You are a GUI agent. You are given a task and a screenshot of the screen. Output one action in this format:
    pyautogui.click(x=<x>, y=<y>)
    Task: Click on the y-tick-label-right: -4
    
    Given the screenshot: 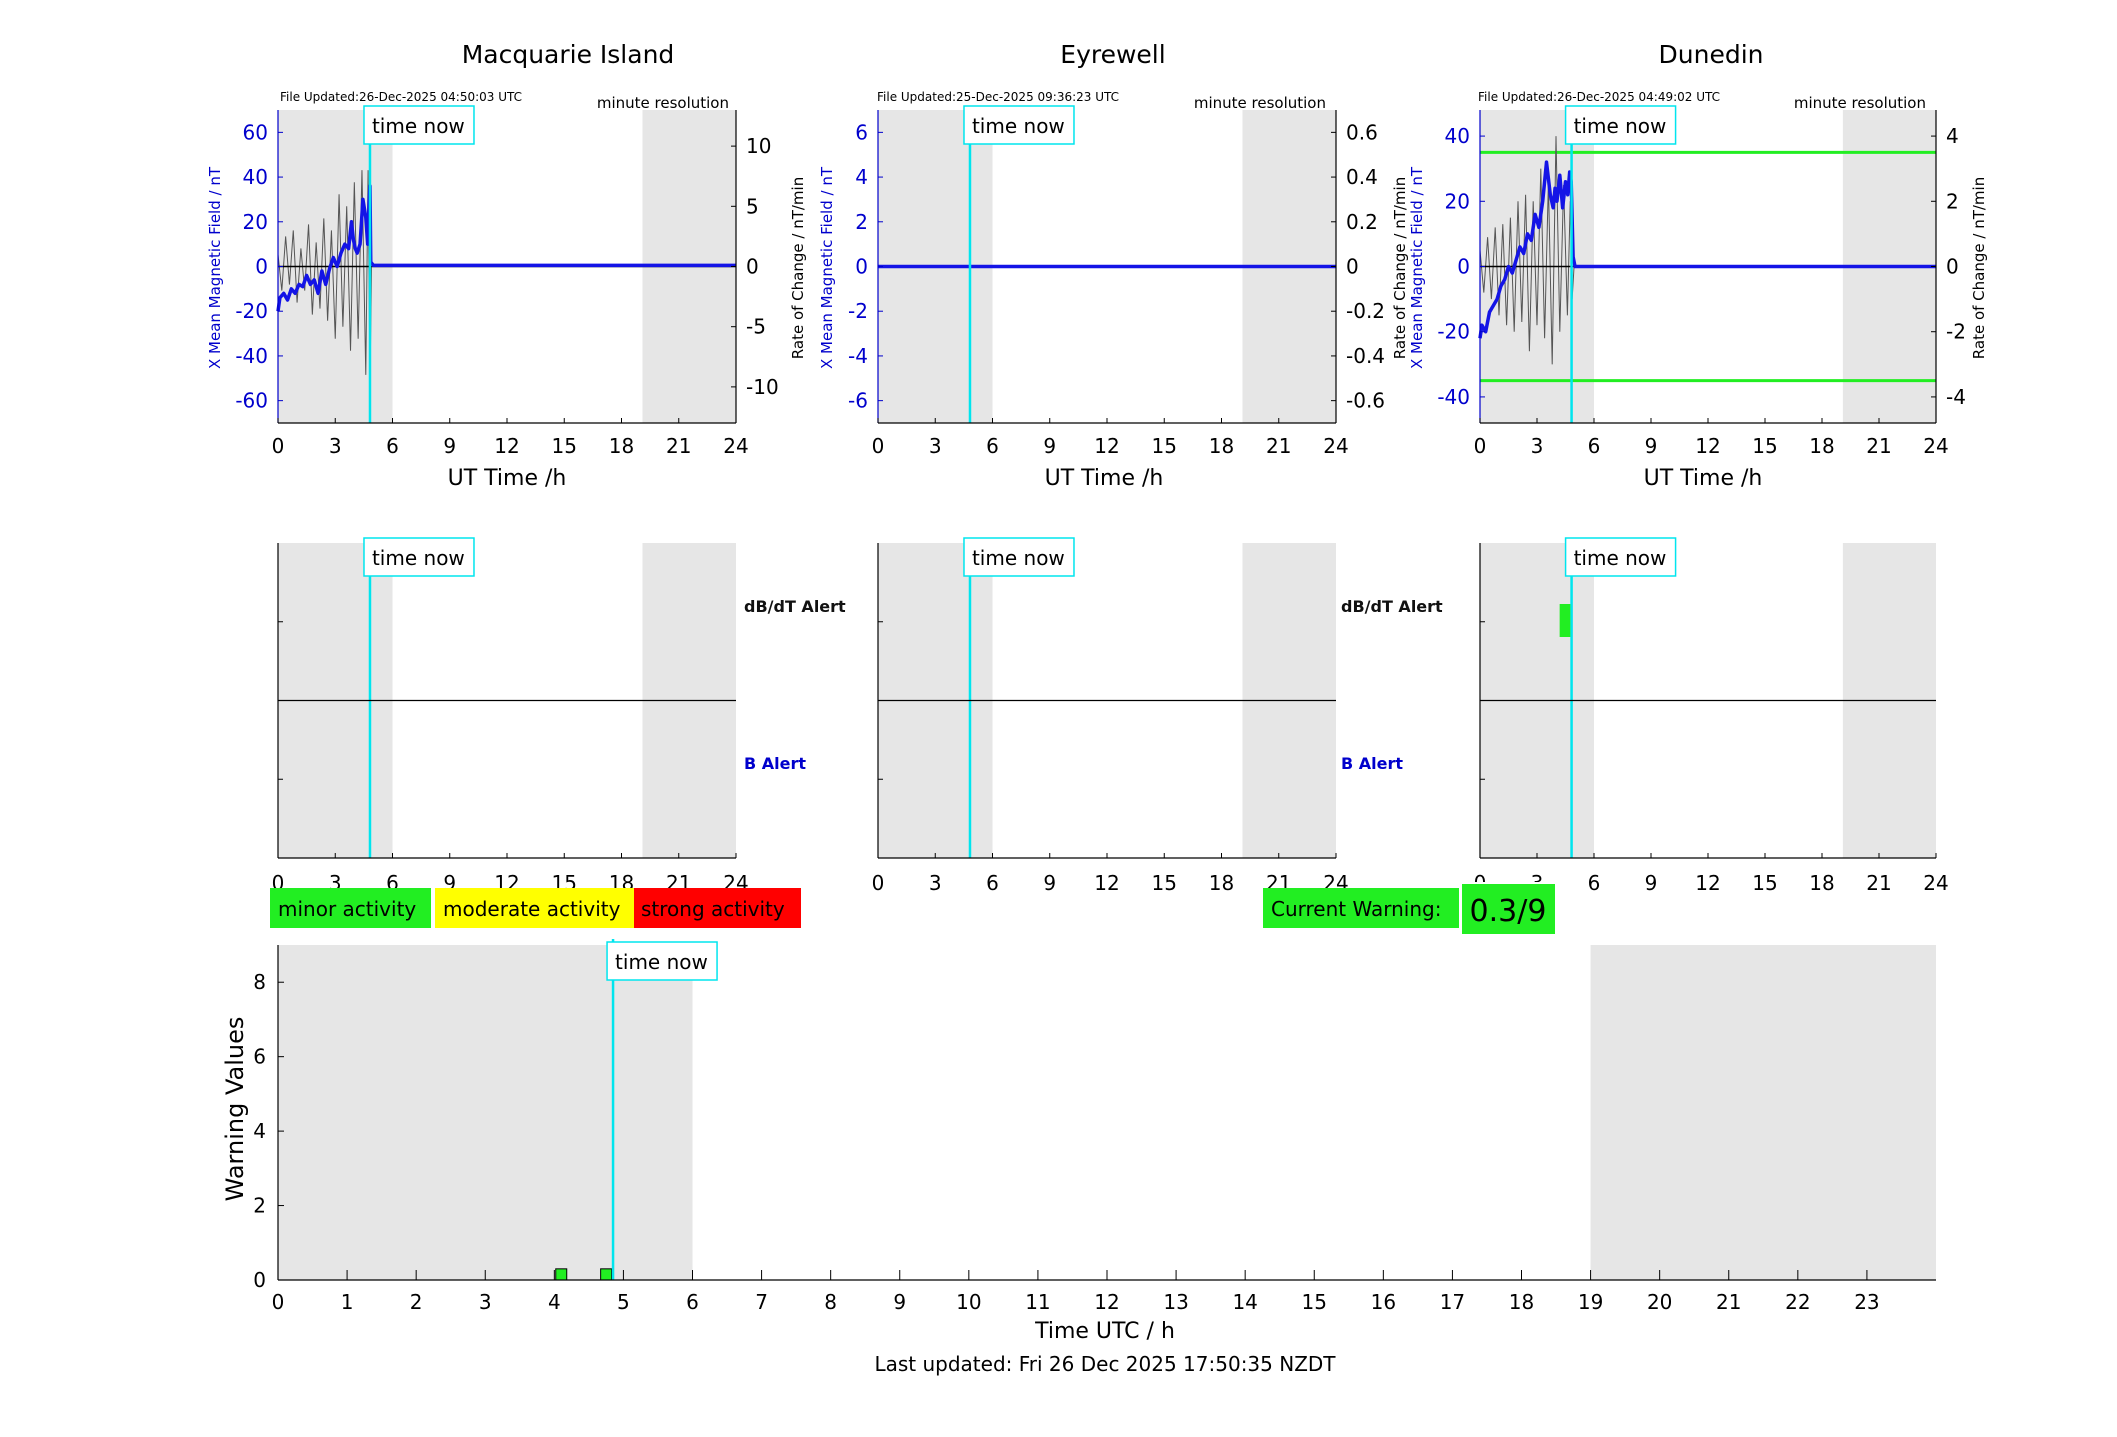 What is the action you would take?
    pyautogui.click(x=1956, y=397)
    